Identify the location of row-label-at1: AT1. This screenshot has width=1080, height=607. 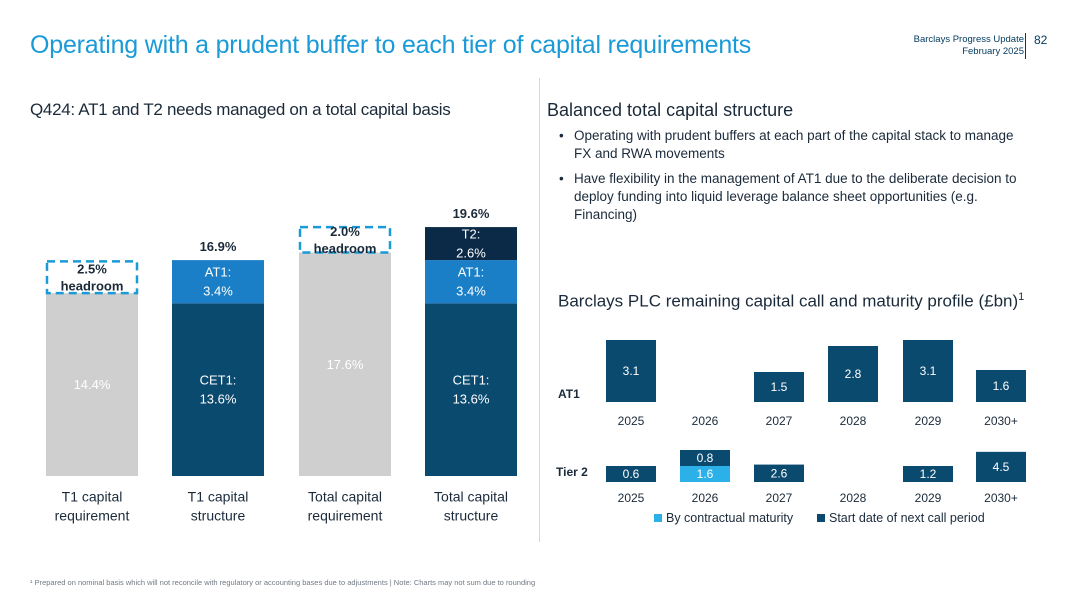
(569, 394).